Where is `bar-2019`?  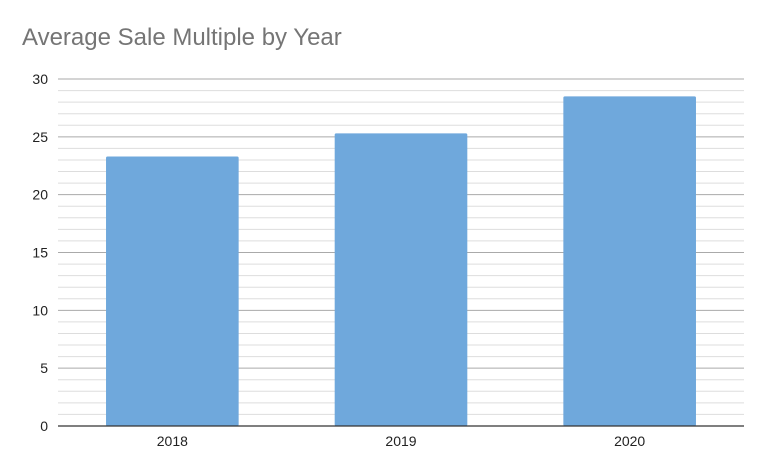 bar-2019 is located at coordinates (401, 279).